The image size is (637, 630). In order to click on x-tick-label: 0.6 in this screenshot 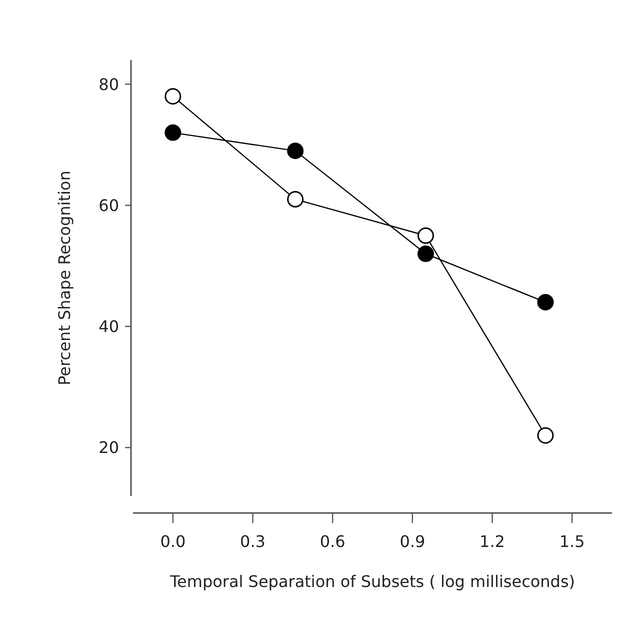, I will do `click(333, 541)`.